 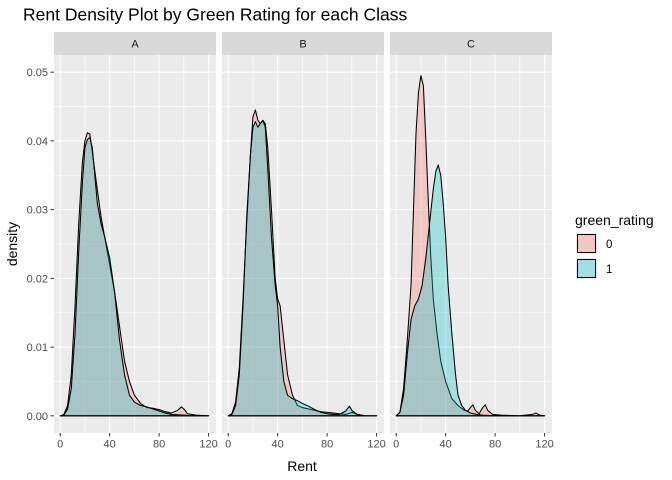 I want to click on legend-title: green_rating, so click(x=614, y=220).